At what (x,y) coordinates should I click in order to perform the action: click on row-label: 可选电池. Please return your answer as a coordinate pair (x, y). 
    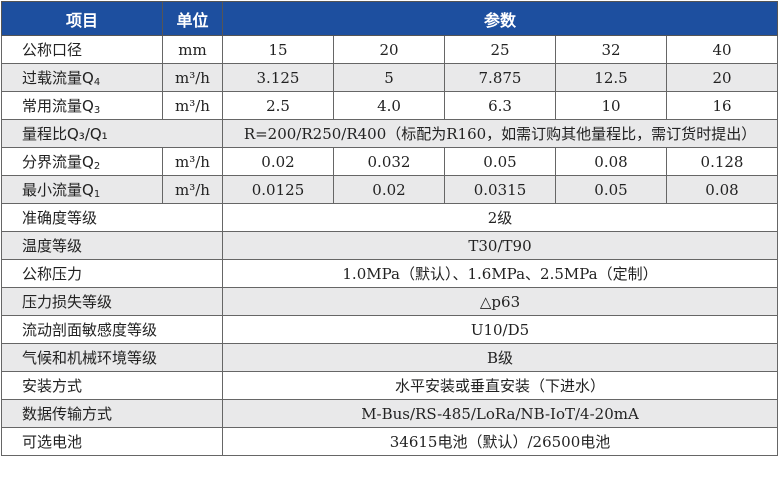
    Looking at the image, I should click on (112, 441).